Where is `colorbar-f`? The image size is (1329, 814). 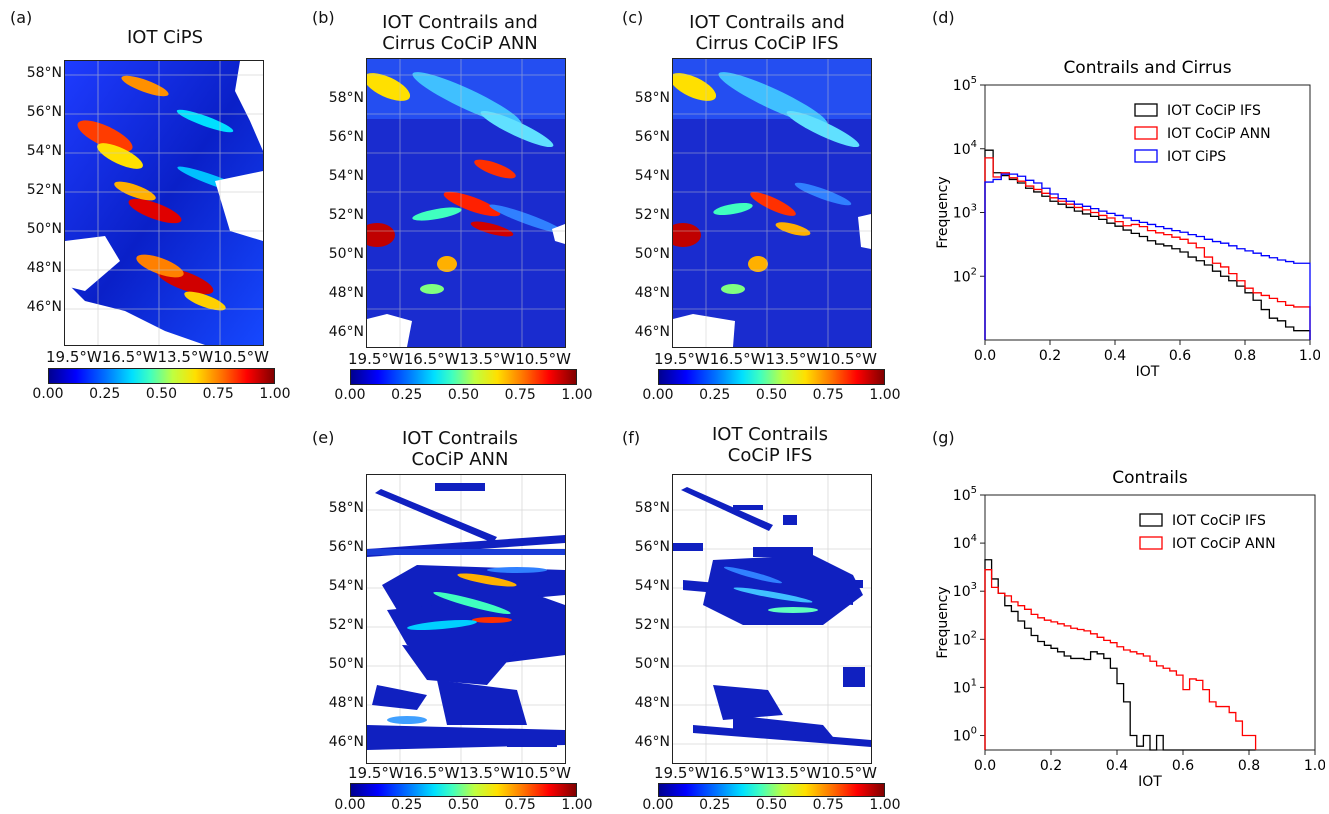 colorbar-f is located at coordinates (771, 790).